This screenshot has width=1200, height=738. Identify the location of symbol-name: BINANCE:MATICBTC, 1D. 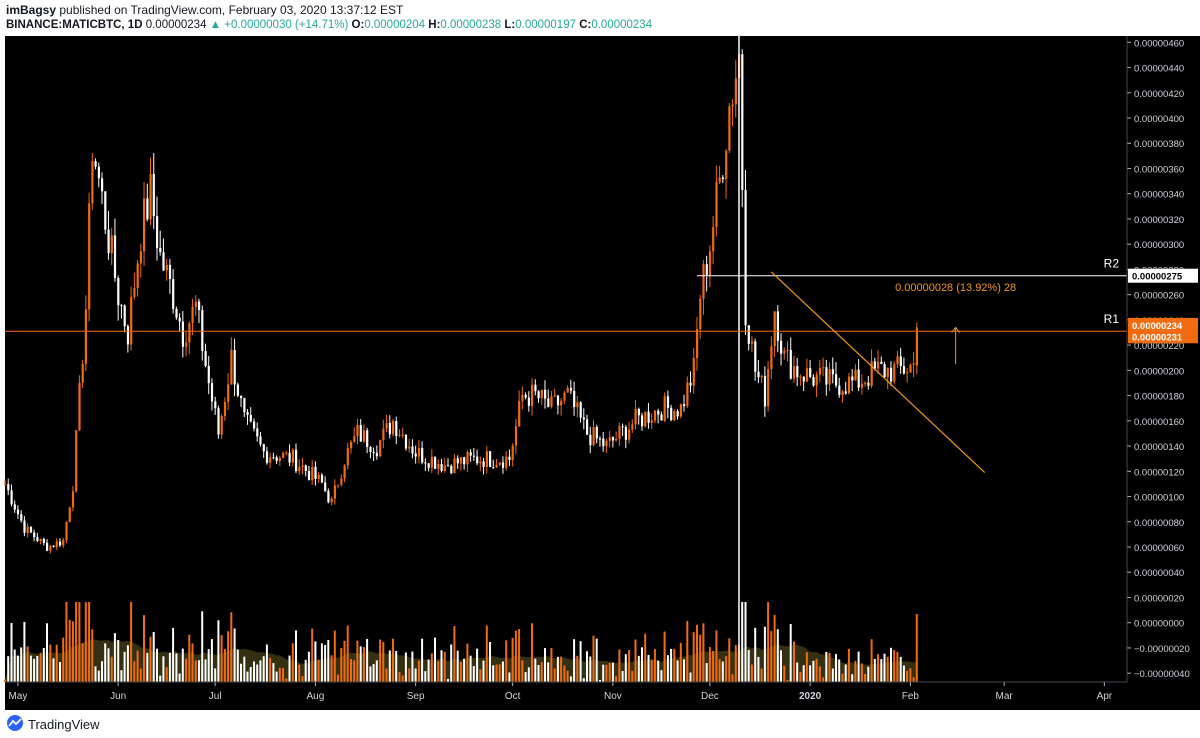
(74, 25).